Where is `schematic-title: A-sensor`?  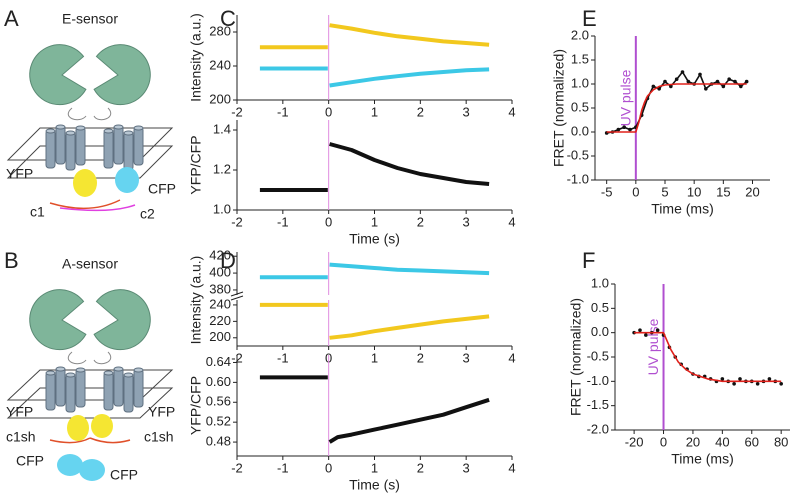 schematic-title: A-sensor is located at coordinates (90, 264).